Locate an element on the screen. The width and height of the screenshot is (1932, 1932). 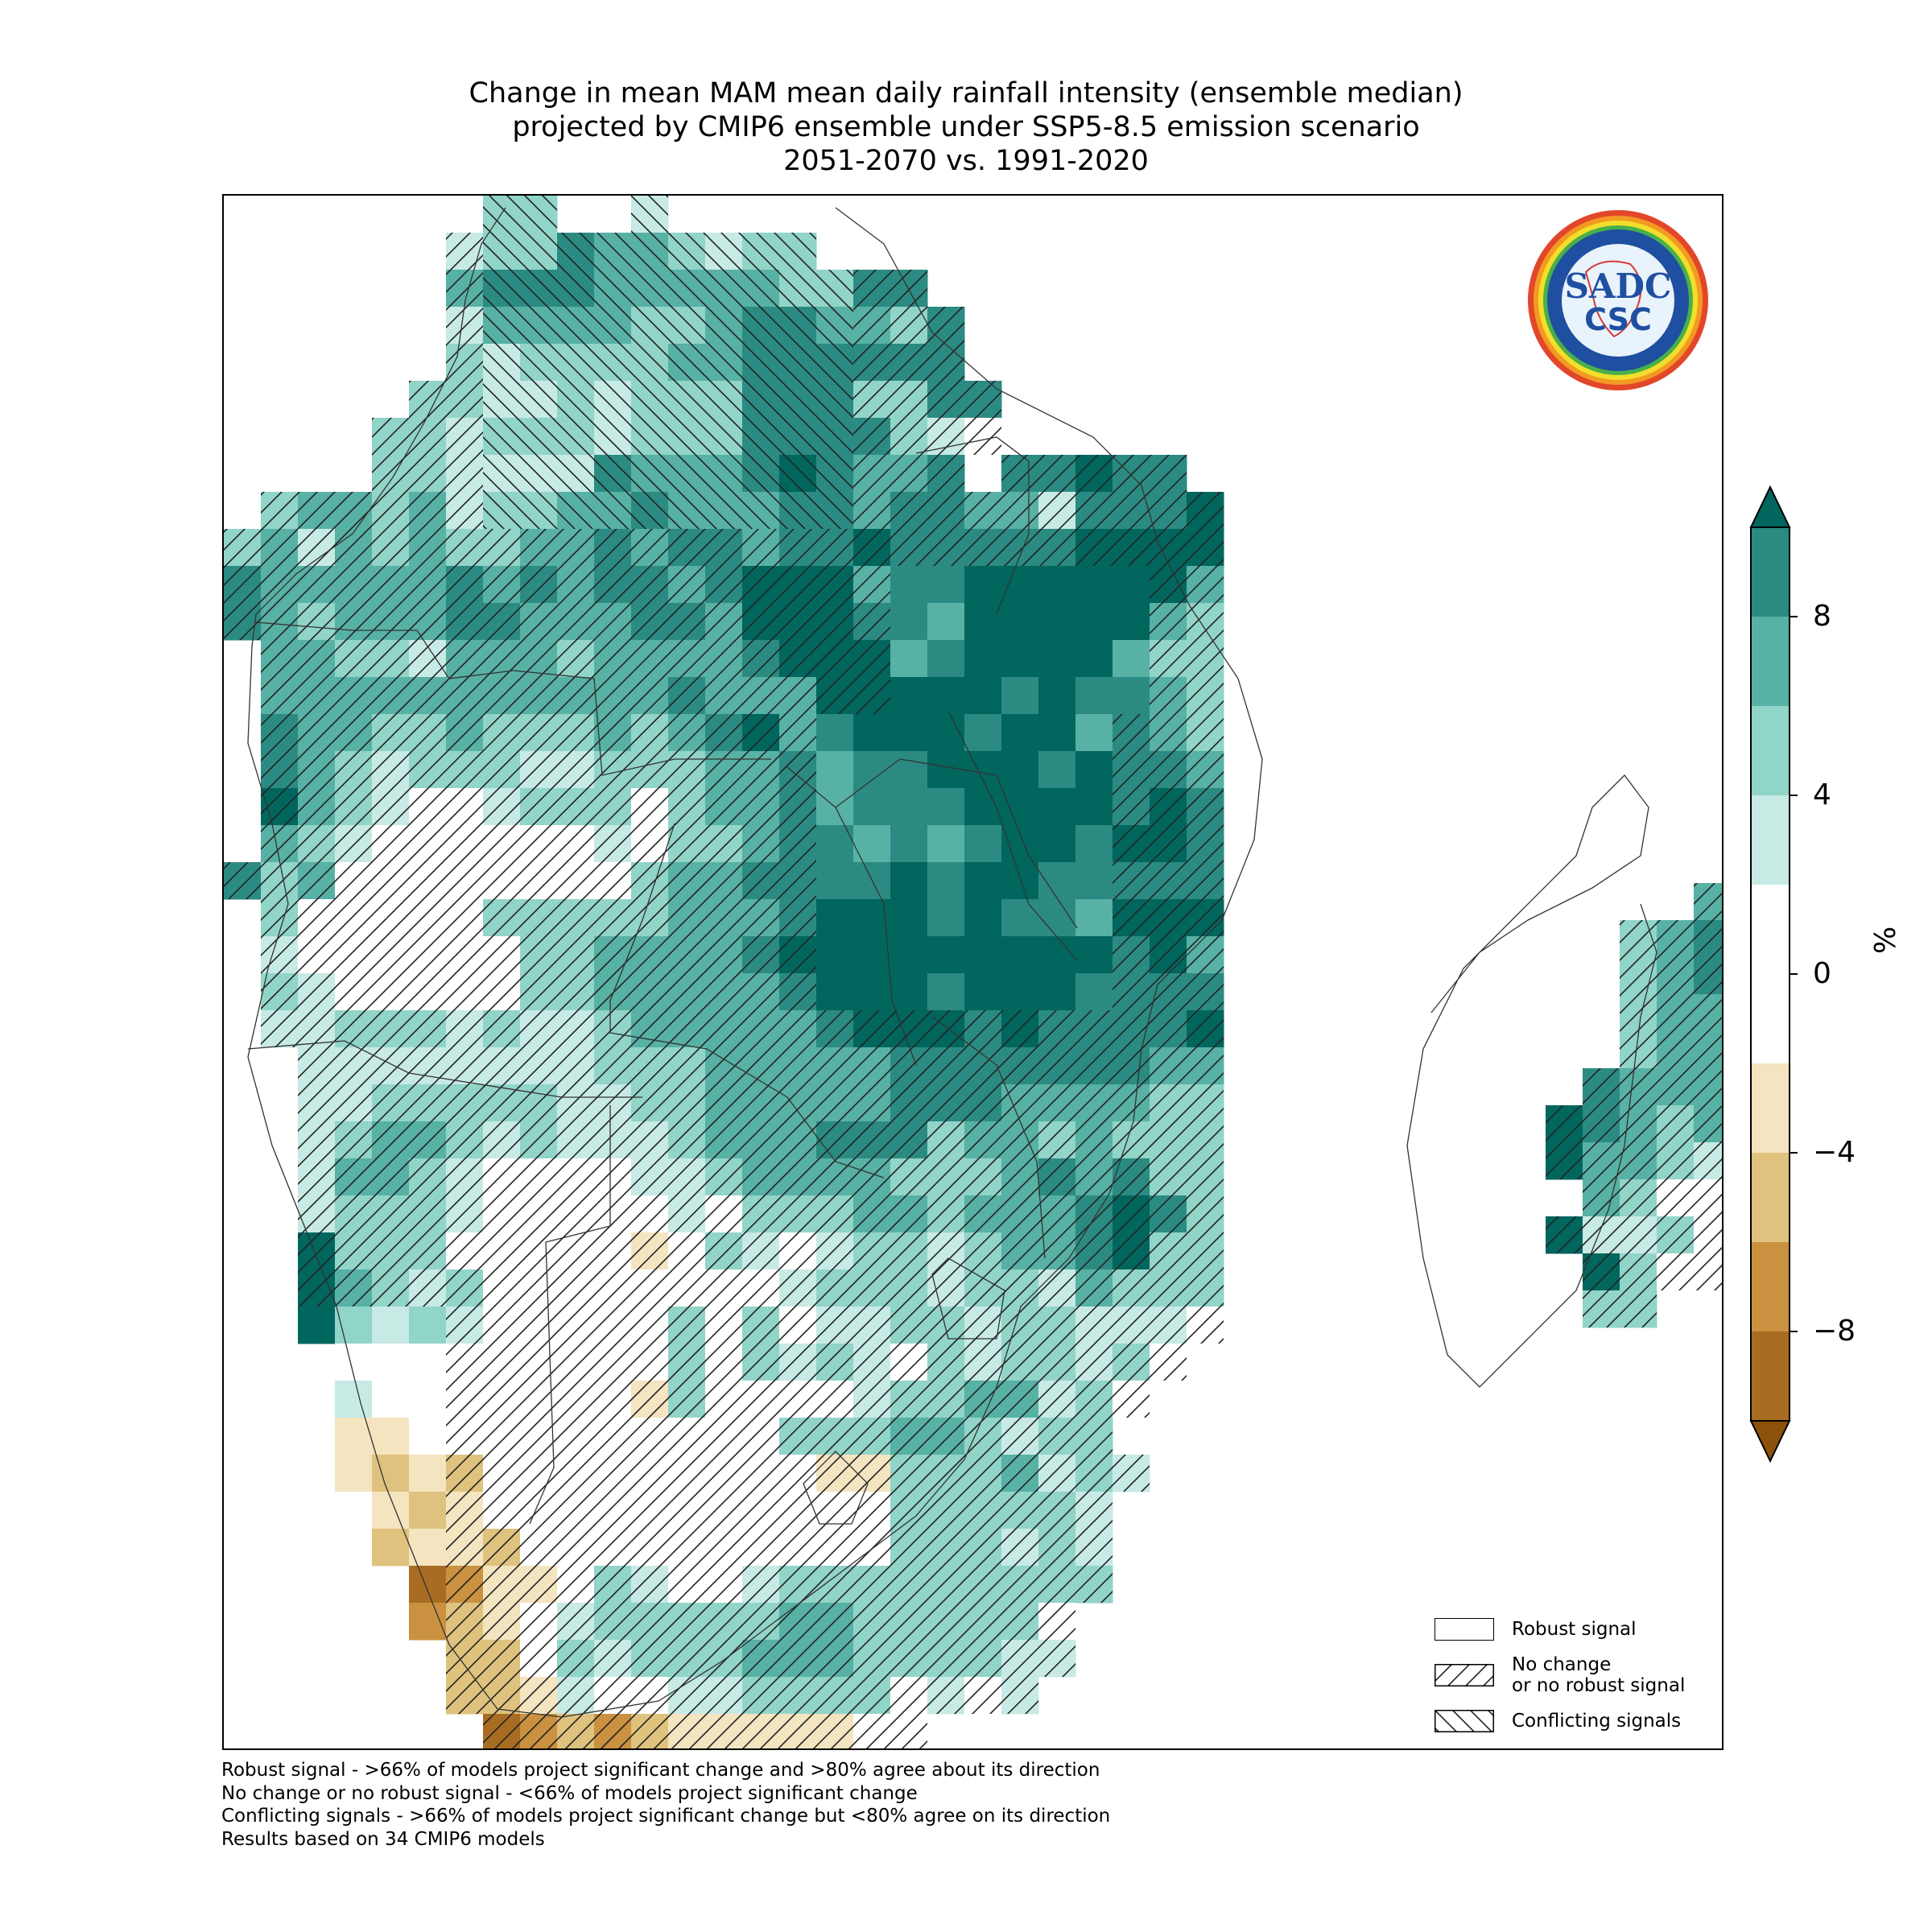
sadc-csc-logo: SADC CSC is located at coordinates (1618, 300).